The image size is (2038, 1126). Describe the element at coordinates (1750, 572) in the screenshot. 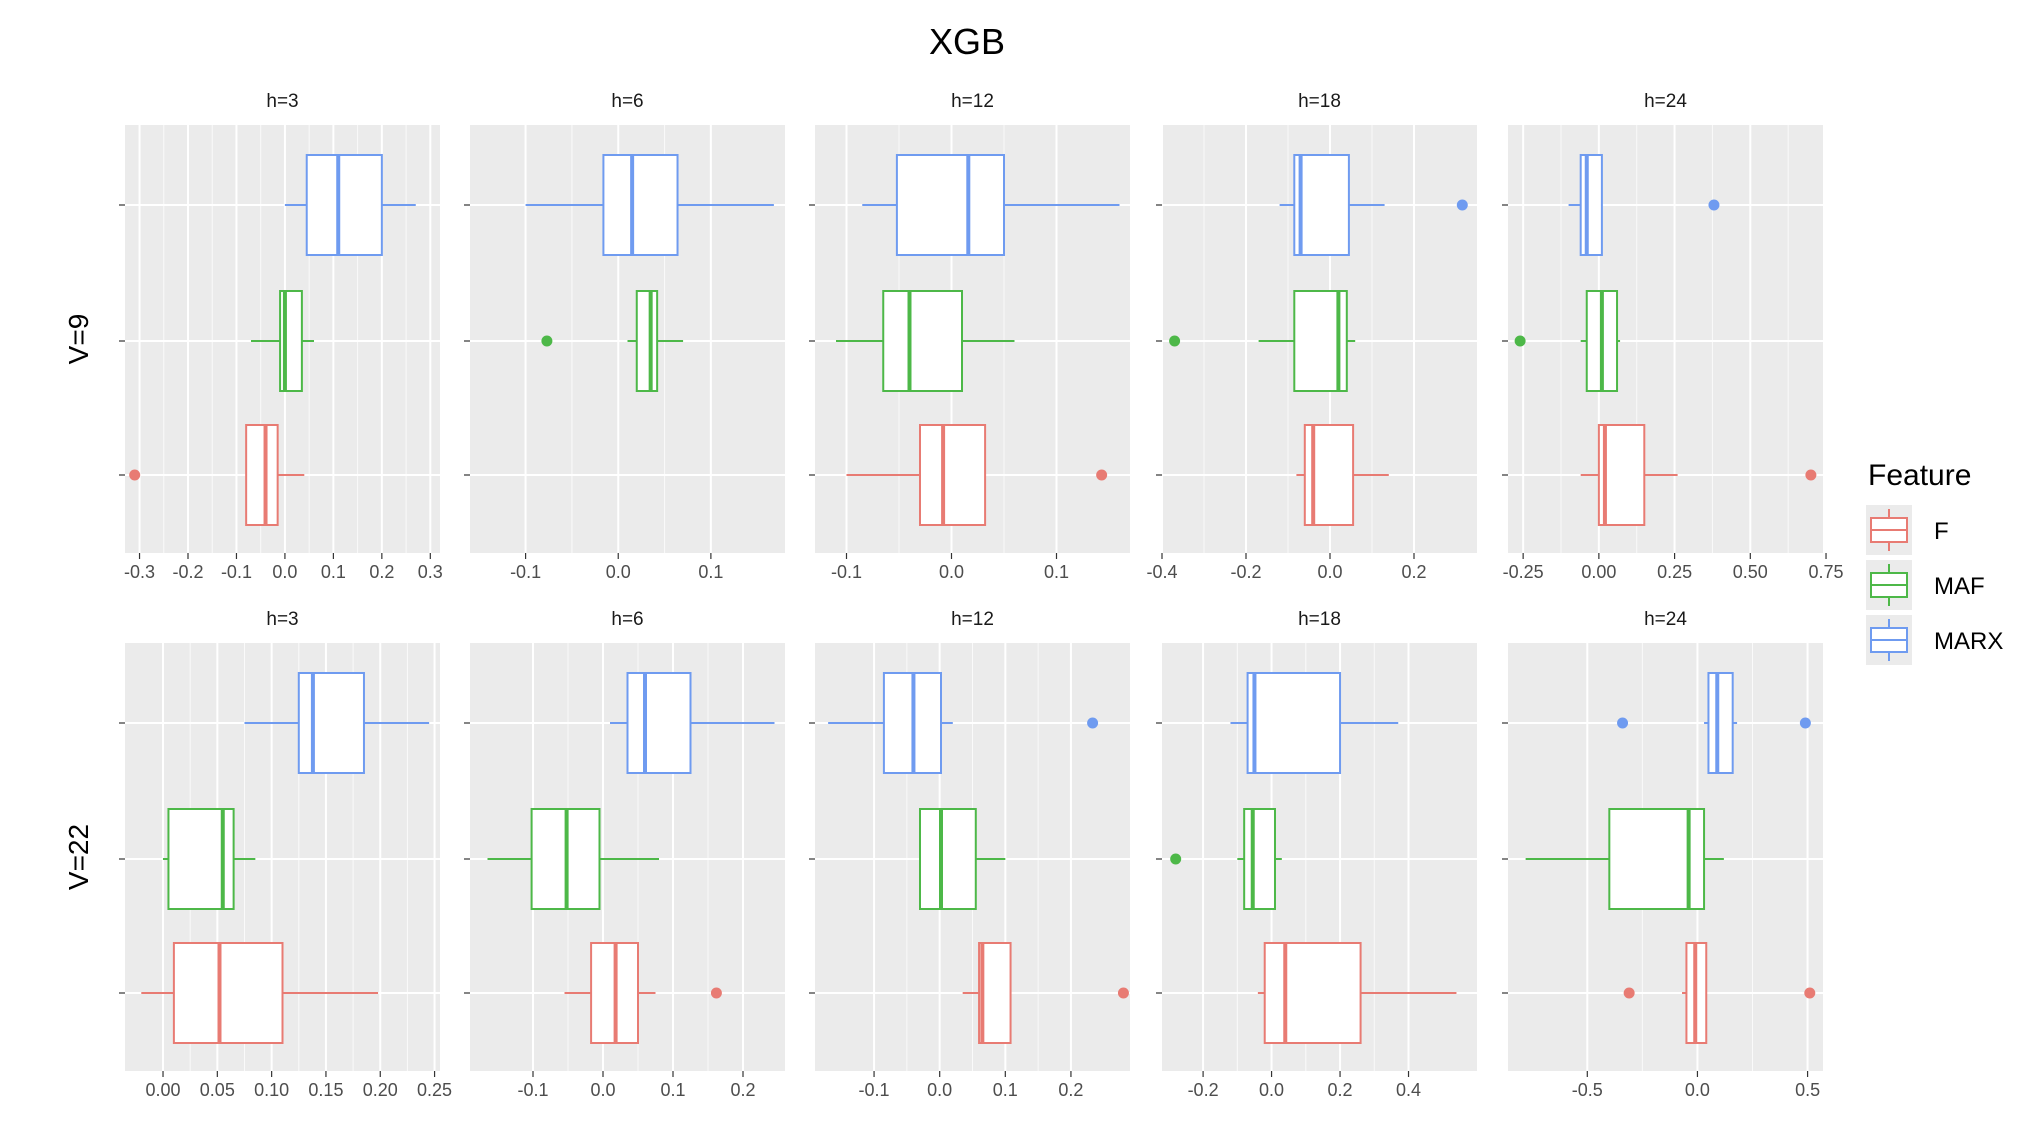

I see `x-tick-label: 0.50` at that location.